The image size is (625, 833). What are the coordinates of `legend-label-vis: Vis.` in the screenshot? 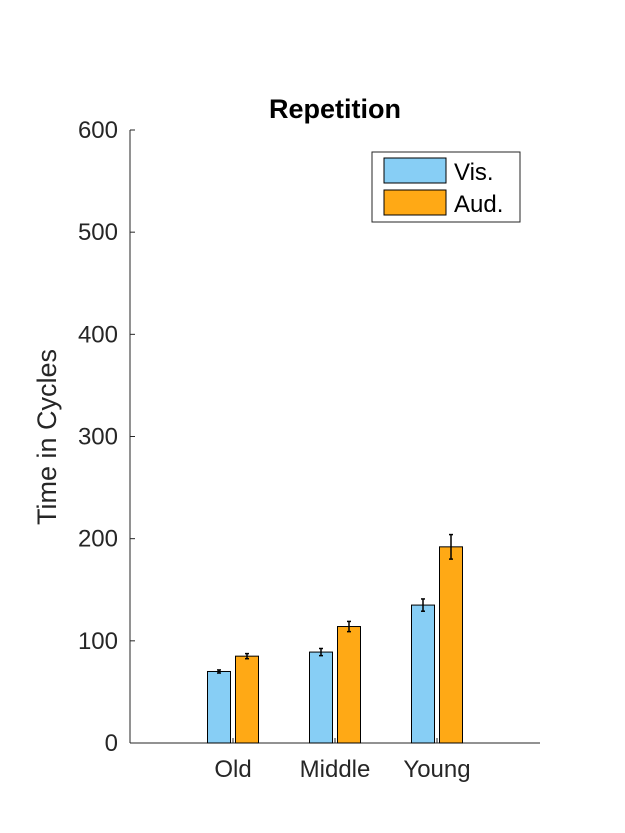 It's located at (474, 172).